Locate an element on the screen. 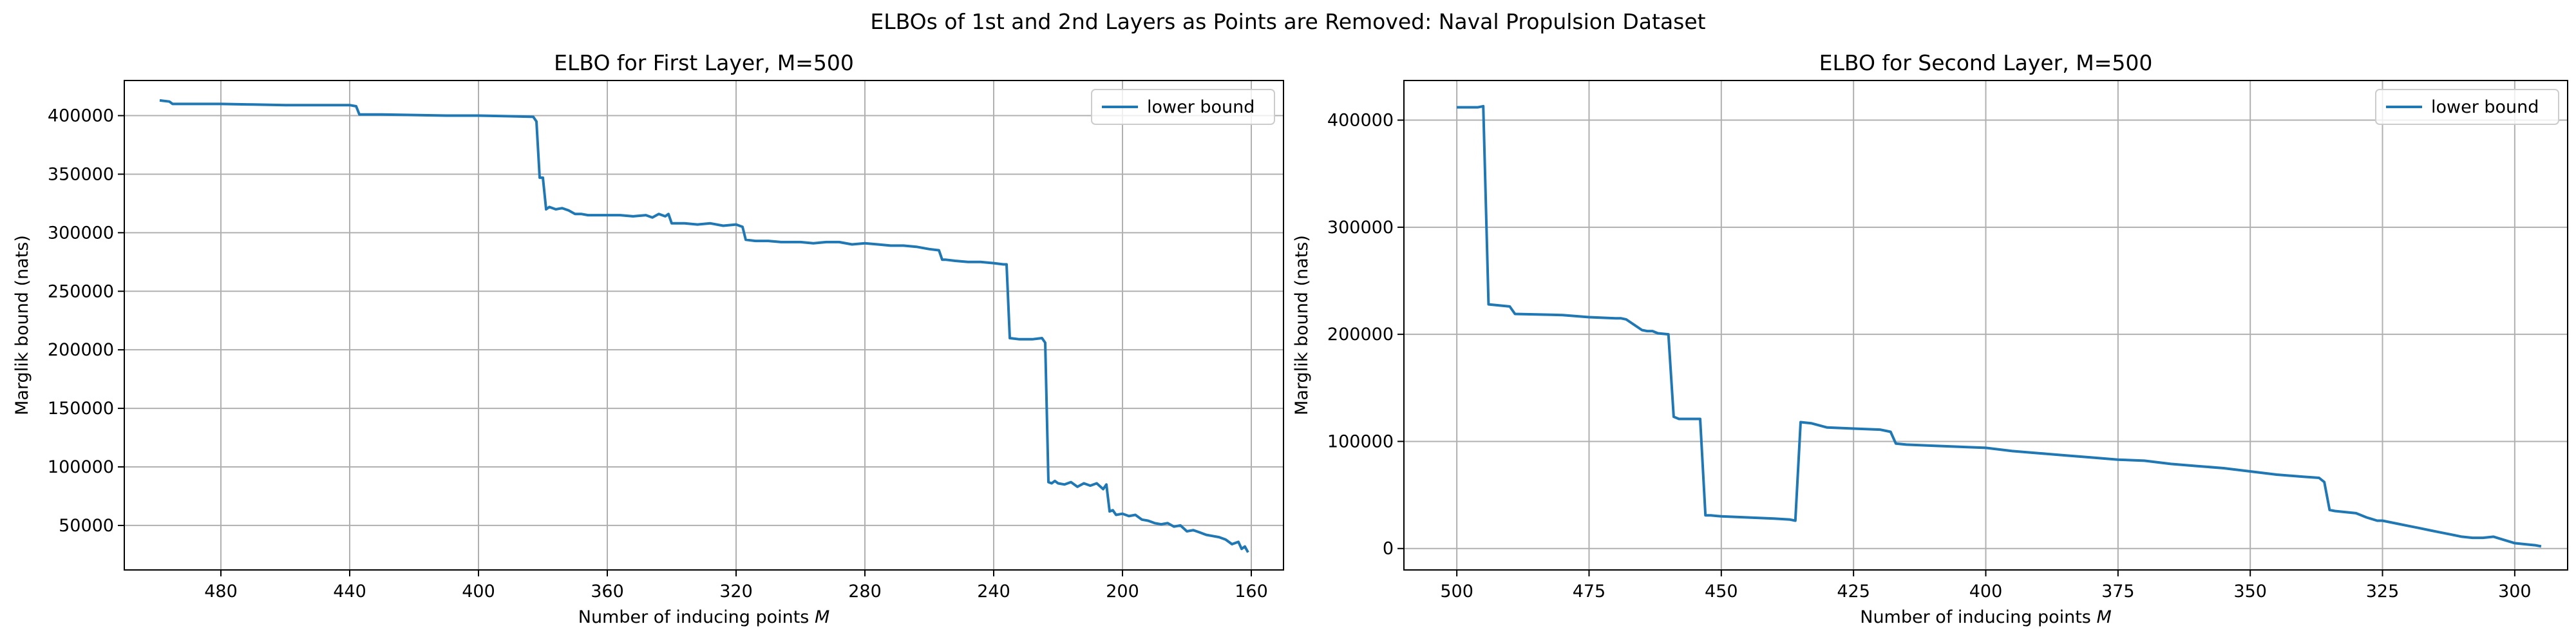  x-axis-ticks: 480 440 400 360 320 280 240 200 160 is located at coordinates (736, 586).